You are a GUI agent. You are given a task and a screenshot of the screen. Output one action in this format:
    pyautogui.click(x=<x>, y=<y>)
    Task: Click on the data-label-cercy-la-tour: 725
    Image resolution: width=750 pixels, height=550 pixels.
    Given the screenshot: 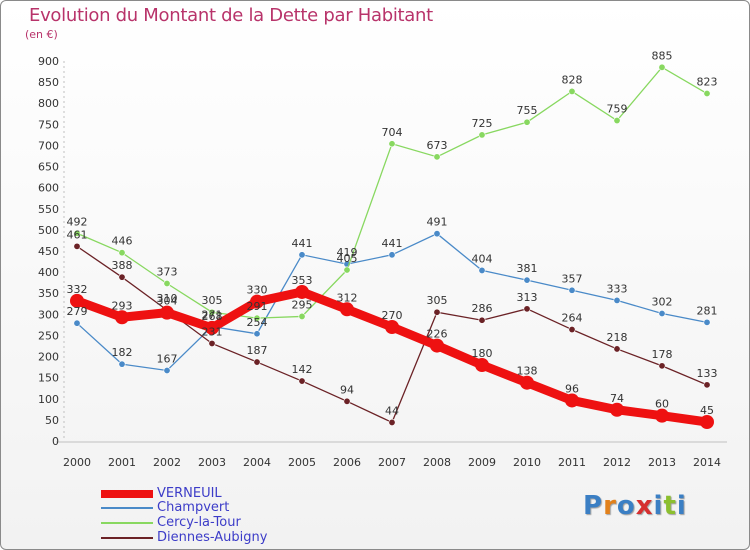 What is the action you would take?
    pyautogui.click(x=482, y=123)
    